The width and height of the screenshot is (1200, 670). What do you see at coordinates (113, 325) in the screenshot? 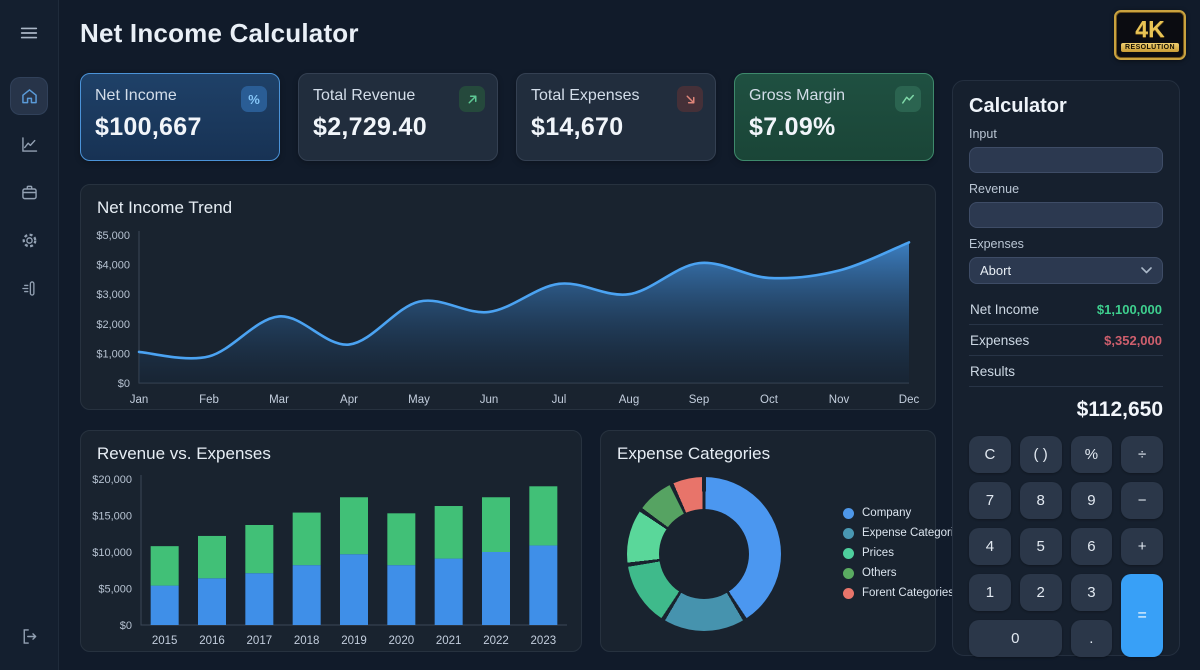
I see `y-tick-label: $2,000` at bounding box center [113, 325].